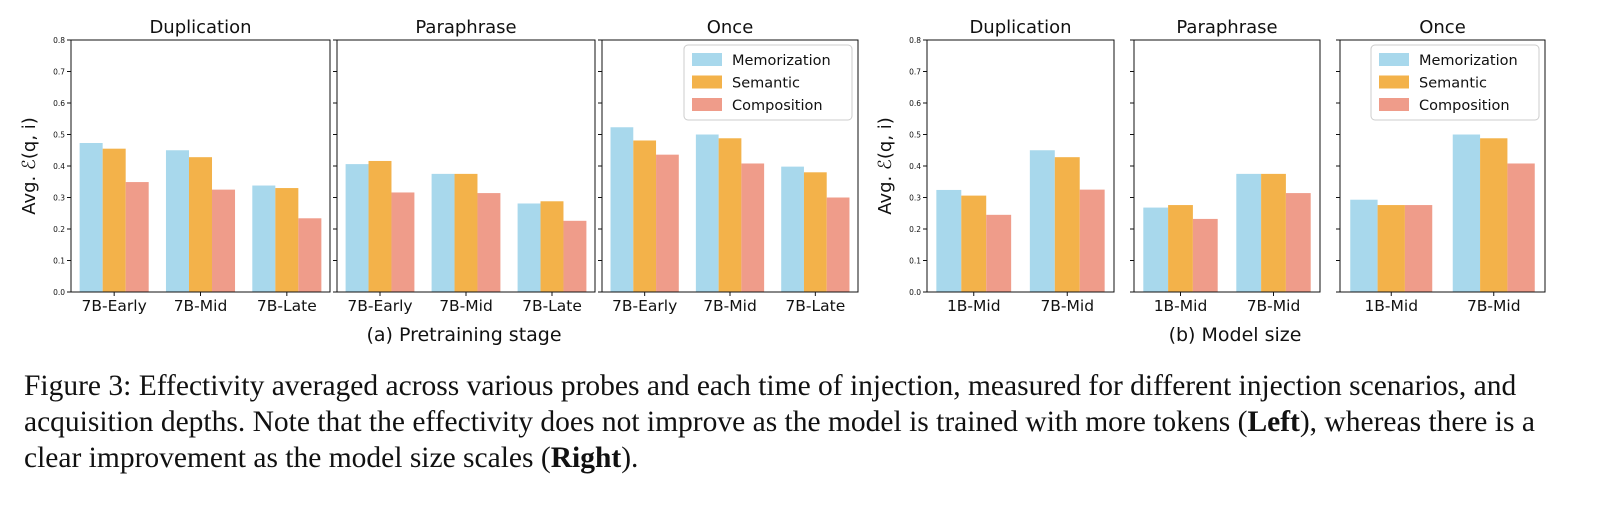  What do you see at coordinates (59, 135) in the screenshot?
I see `y-tick-label: 0.5` at bounding box center [59, 135].